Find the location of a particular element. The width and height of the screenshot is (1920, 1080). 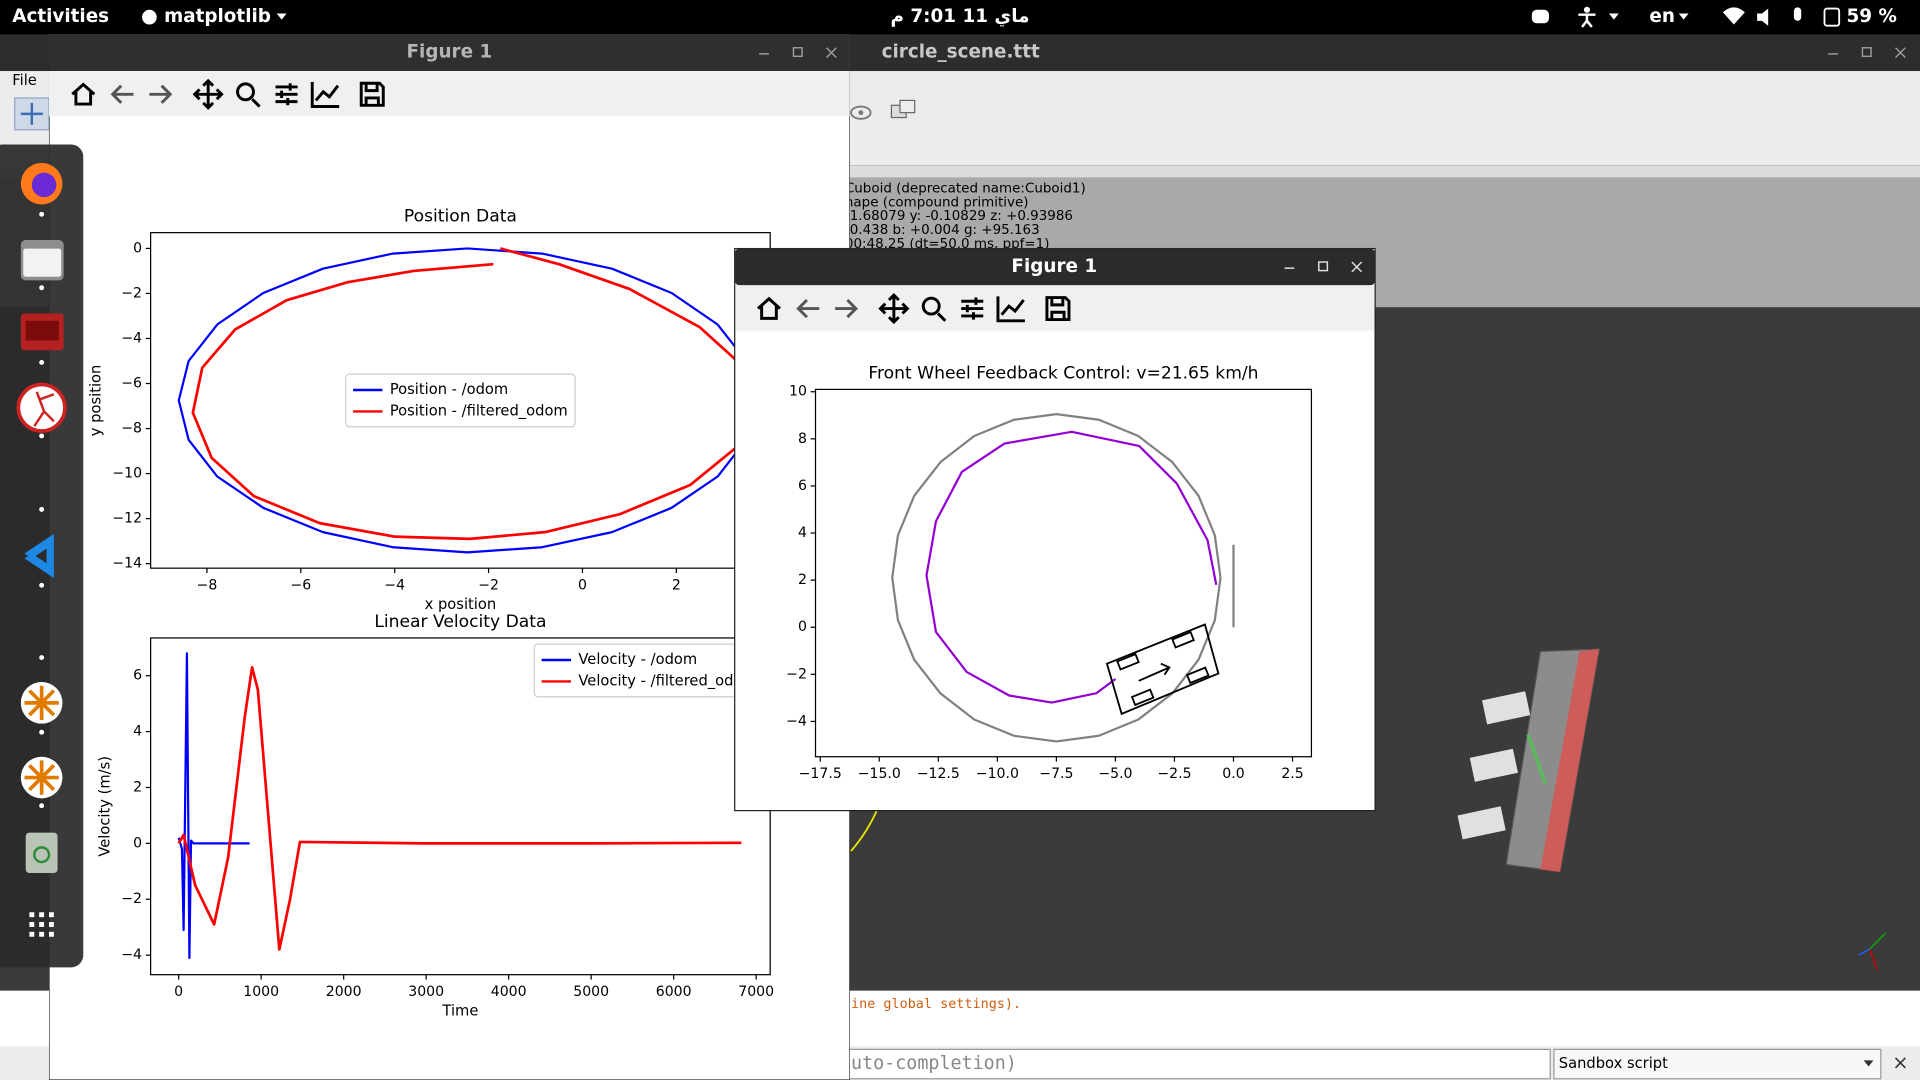

app-menu-icon is located at coordinates (149, 17).